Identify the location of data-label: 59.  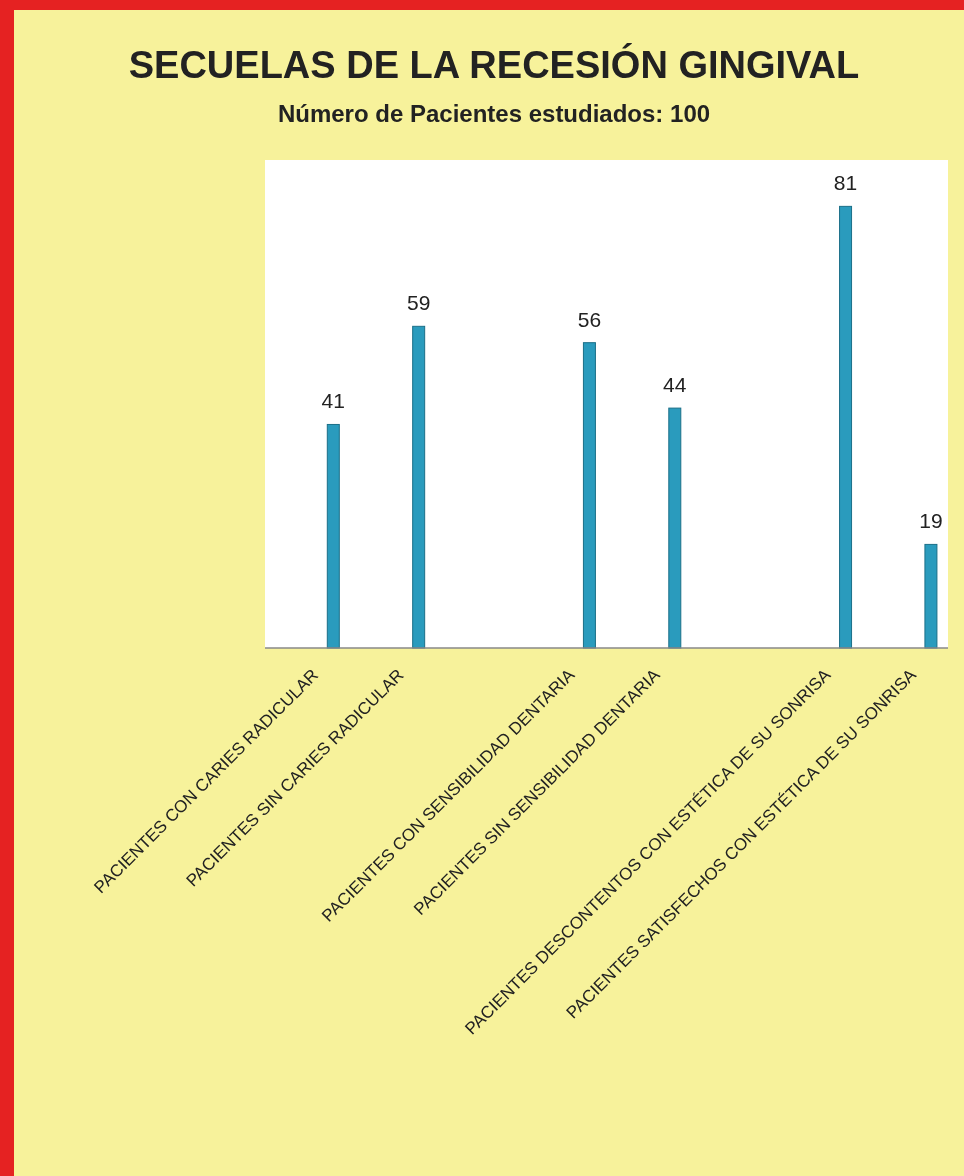
(419, 303).